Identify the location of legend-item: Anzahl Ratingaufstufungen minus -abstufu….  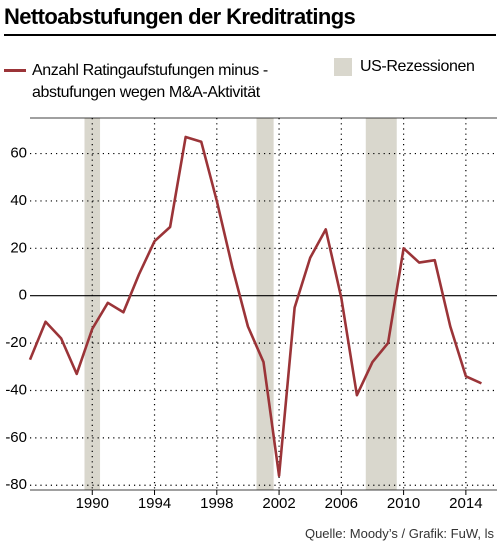
(164, 82).